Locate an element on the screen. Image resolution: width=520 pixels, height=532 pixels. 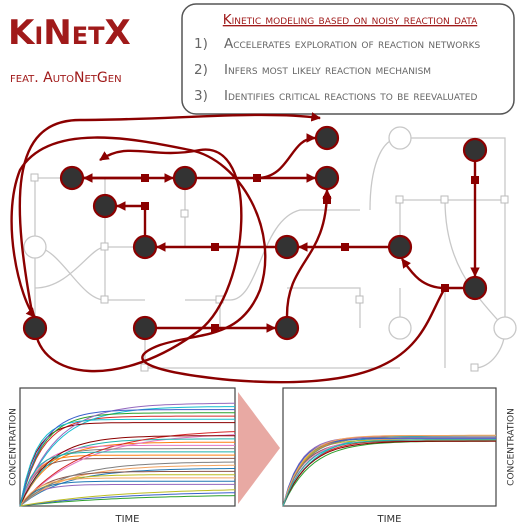
info-box is located at coordinates (348, 59).